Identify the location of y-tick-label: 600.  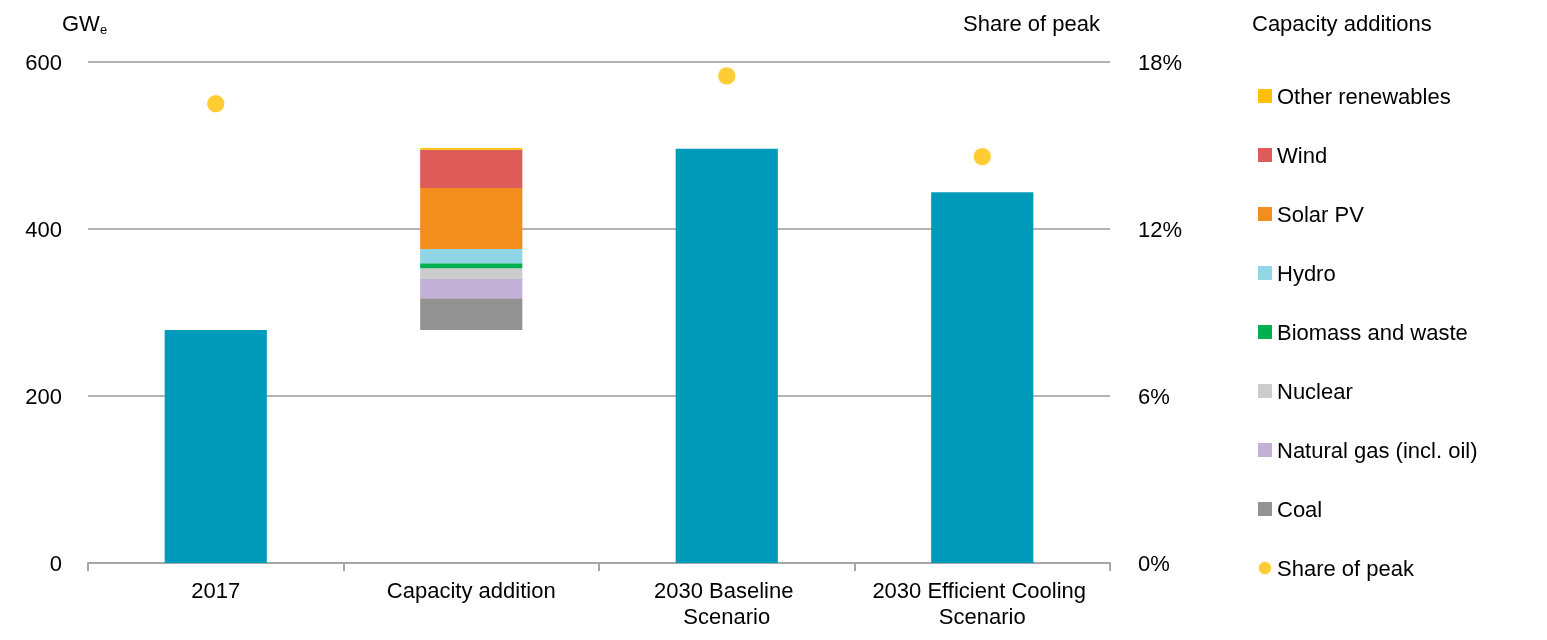
(43, 62).